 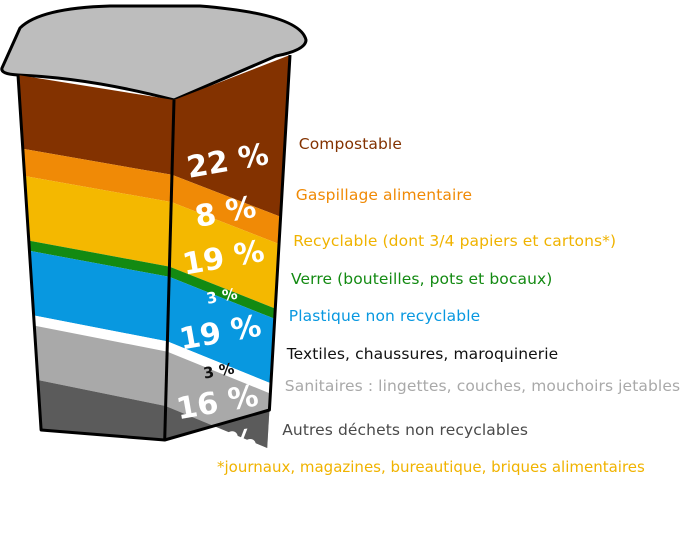 What do you see at coordinates (422, 353) in the screenshot?
I see `segment-label: Textiles, chaussures, maroquinerie` at bounding box center [422, 353].